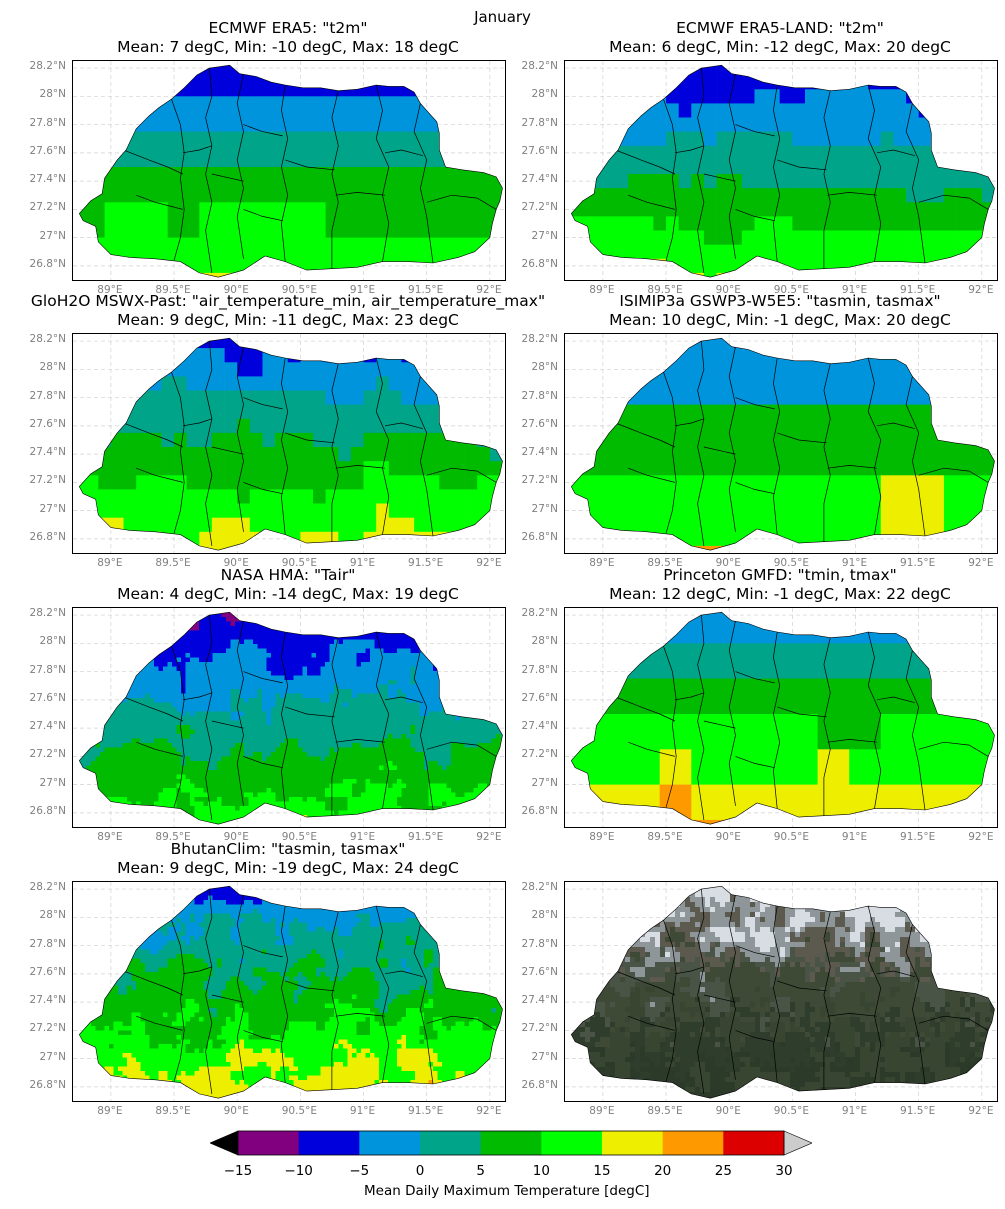 Image resolution: width=1005 pixels, height=1209 pixels. Describe the element at coordinates (852, 467) in the screenshot. I see `district-boundary` at that location.